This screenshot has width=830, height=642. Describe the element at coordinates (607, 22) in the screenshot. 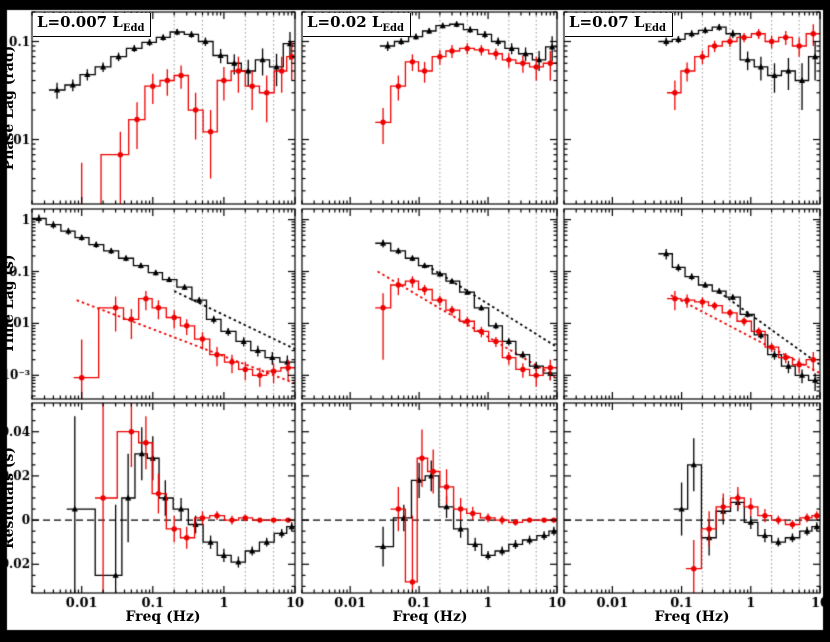

I see `panel-title-text: L=0.07 L` at that location.